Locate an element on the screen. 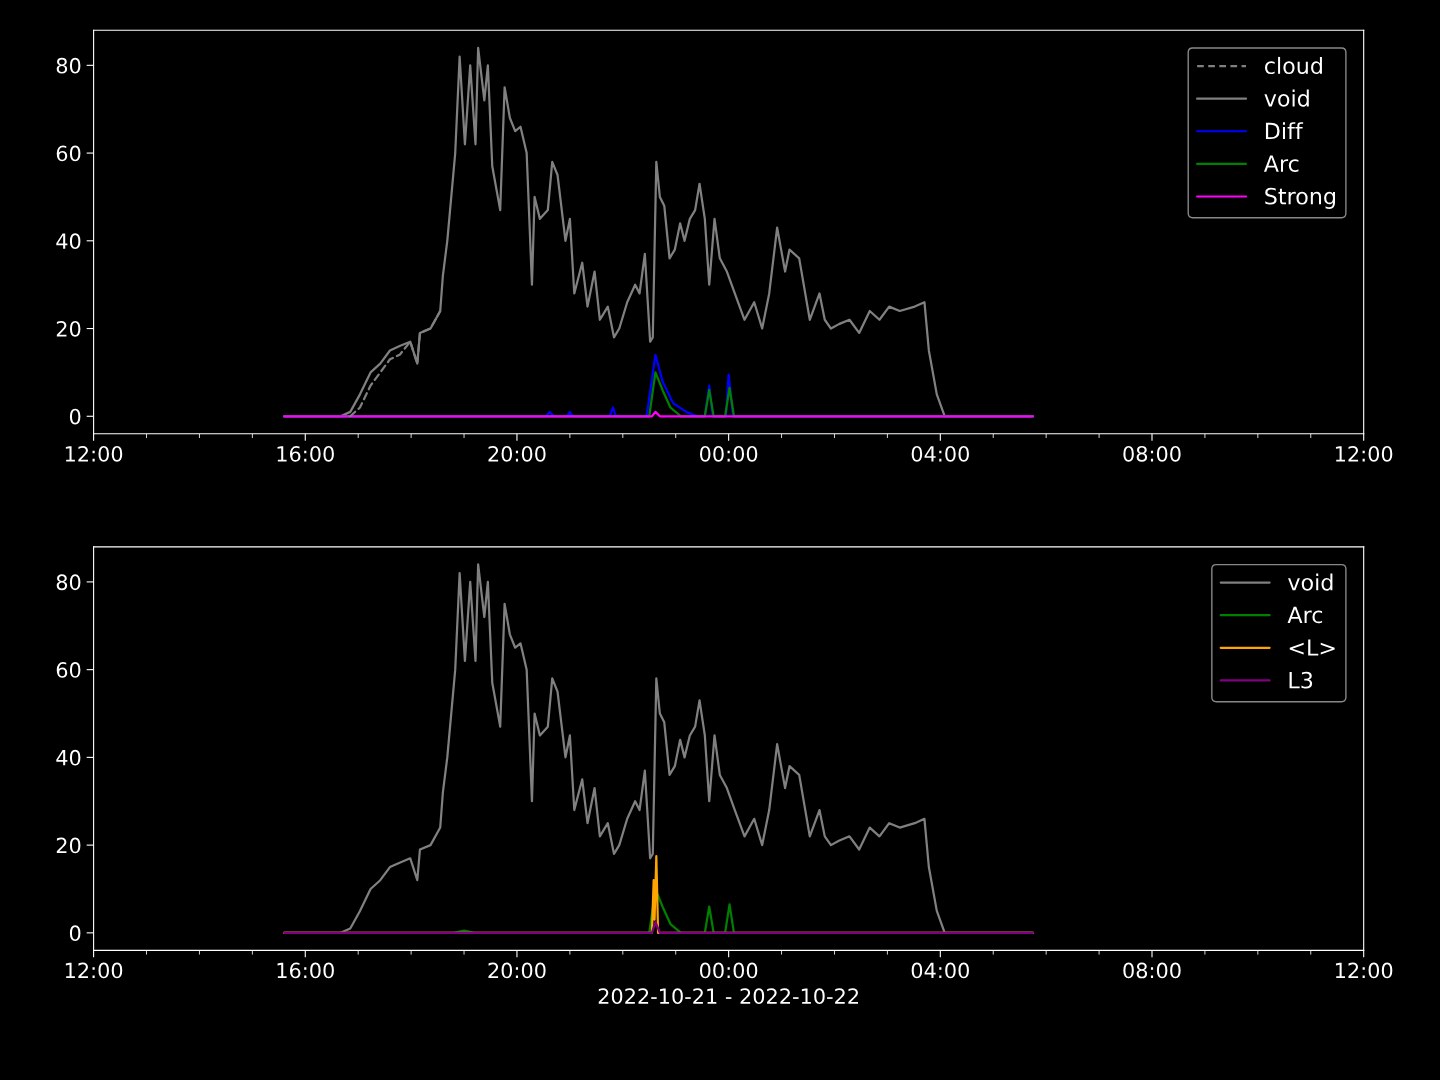 The height and width of the screenshot is (1080, 1440). legend-label: L3 is located at coordinates (1301, 680).